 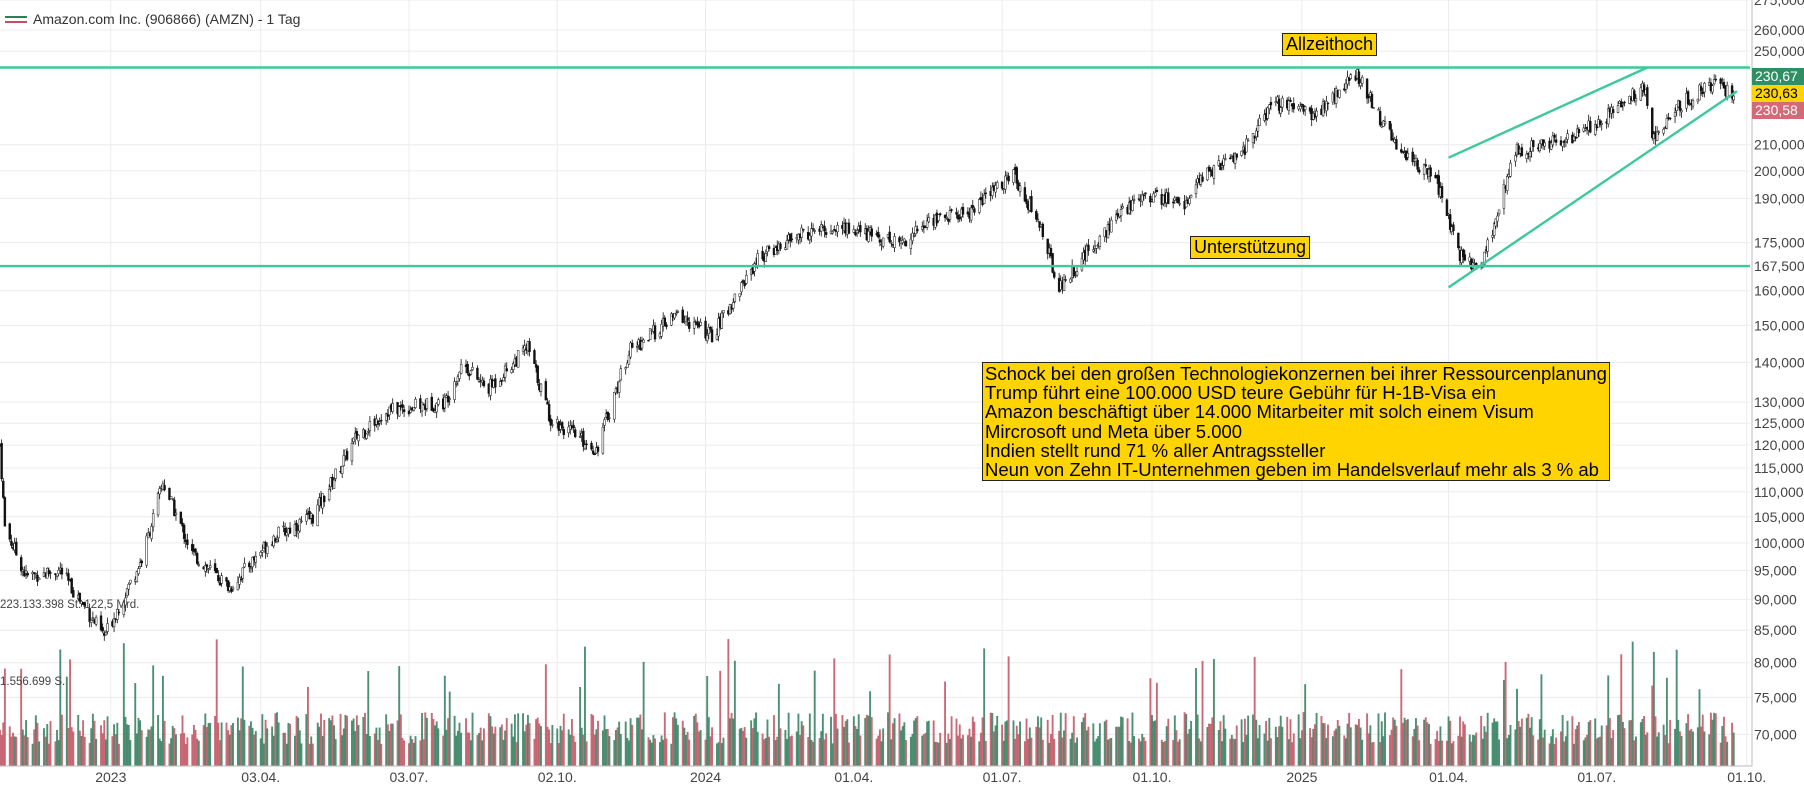 What do you see at coordinates (1330, 44) in the screenshot?
I see `ath-label: Allzeithoch` at bounding box center [1330, 44].